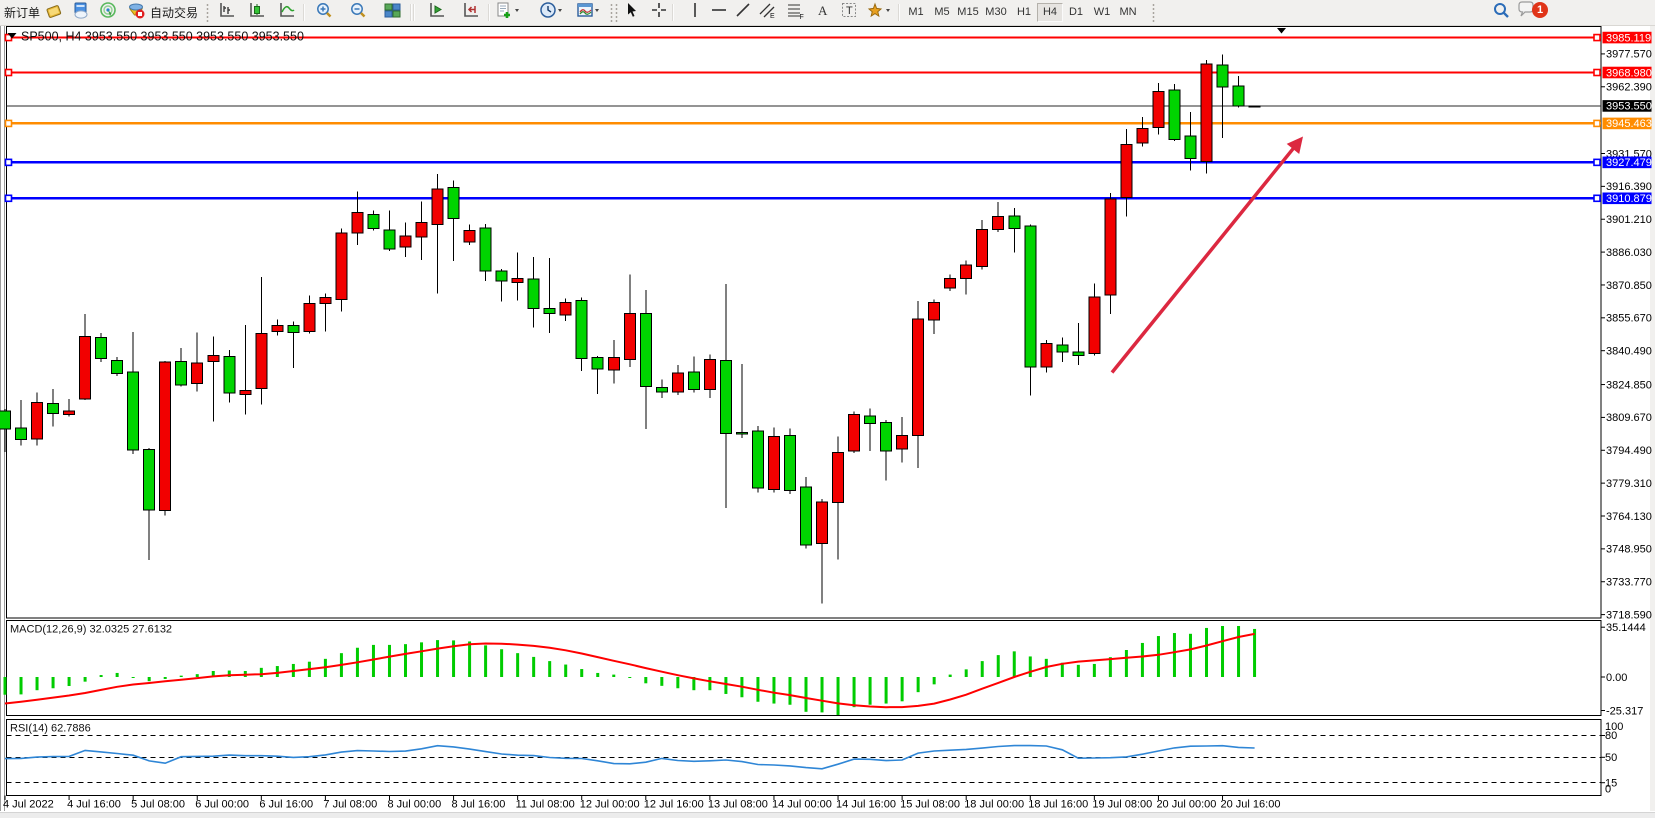 The image size is (1655, 818). I want to click on shapes-tool-button, so click(879, 12).